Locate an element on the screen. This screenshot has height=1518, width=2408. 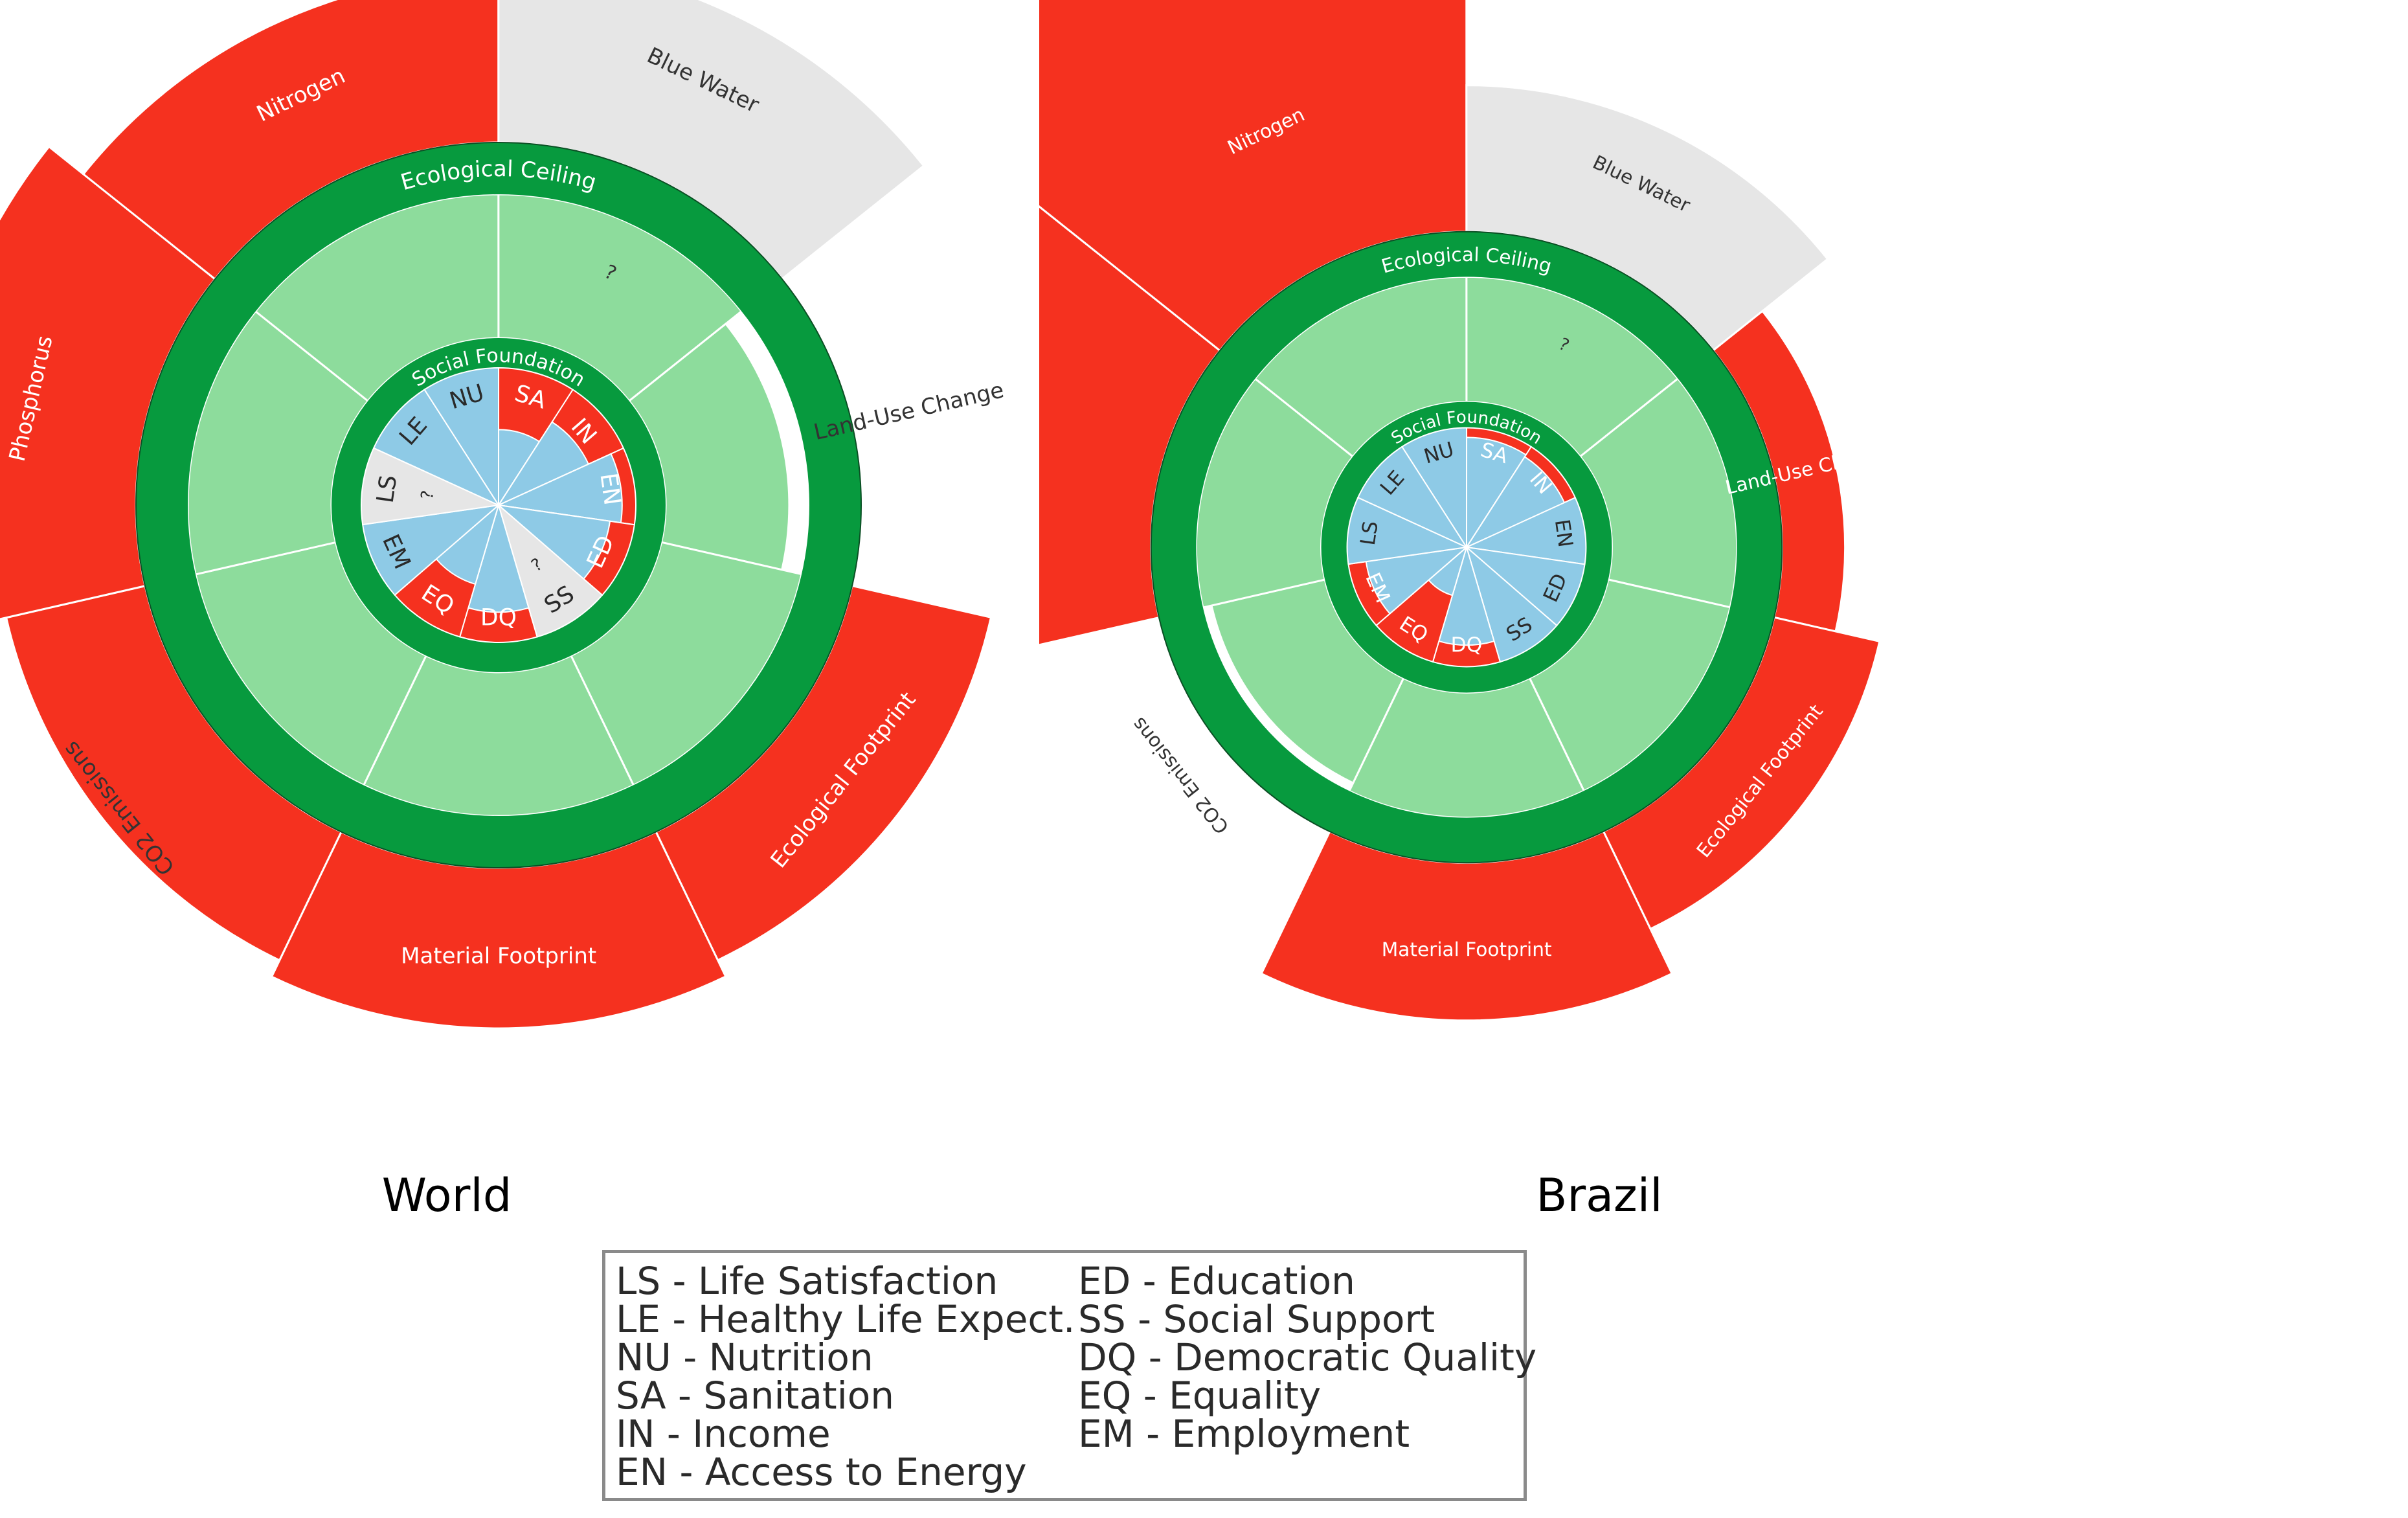
legend-item: DQ - Democratic Quality is located at coordinates (1308, 1357).